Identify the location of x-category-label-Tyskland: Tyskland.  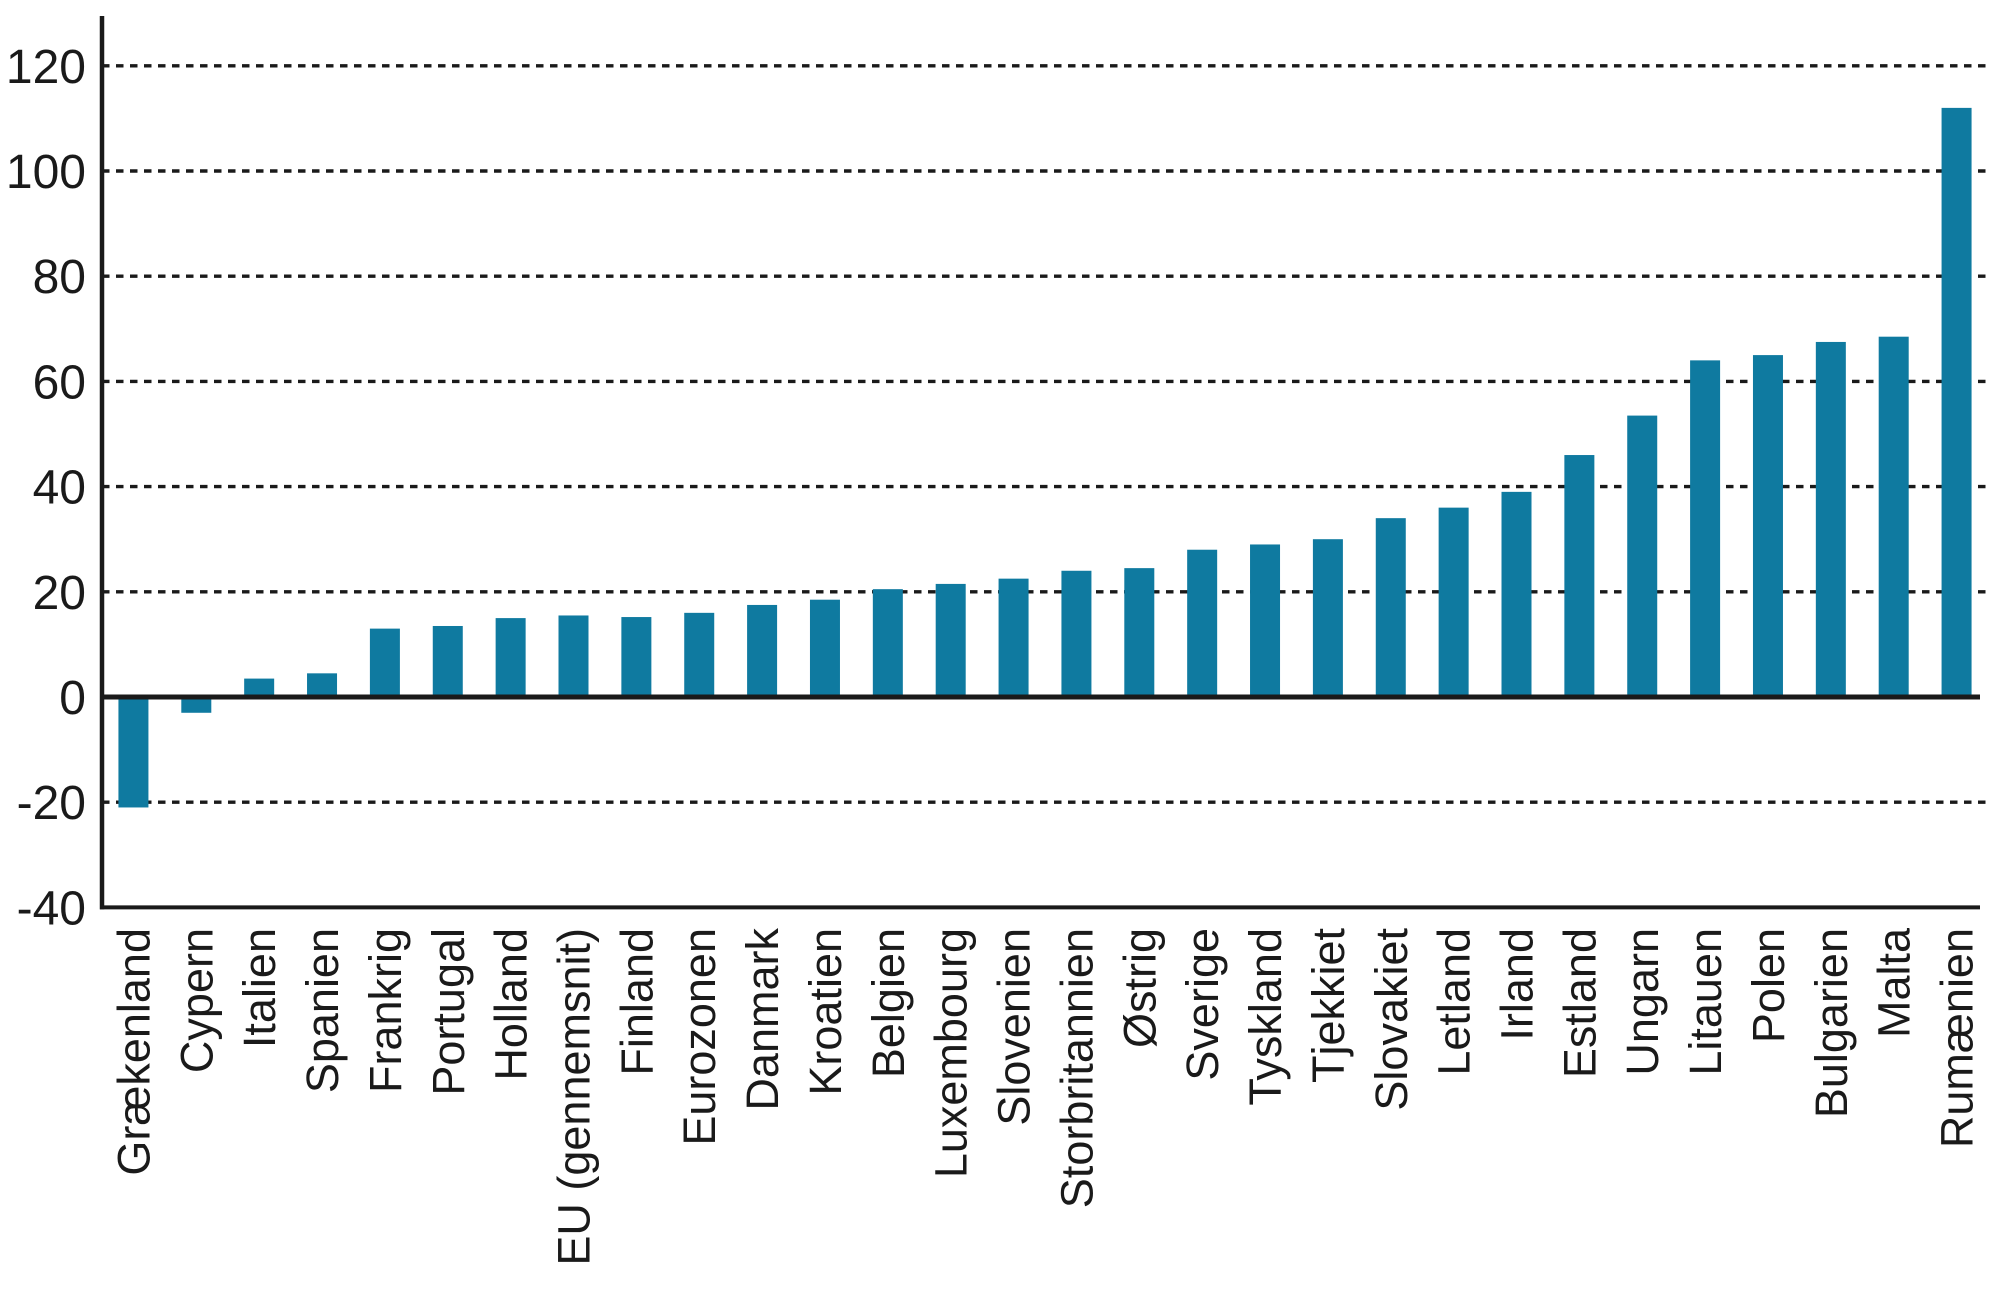
(1265, 1017).